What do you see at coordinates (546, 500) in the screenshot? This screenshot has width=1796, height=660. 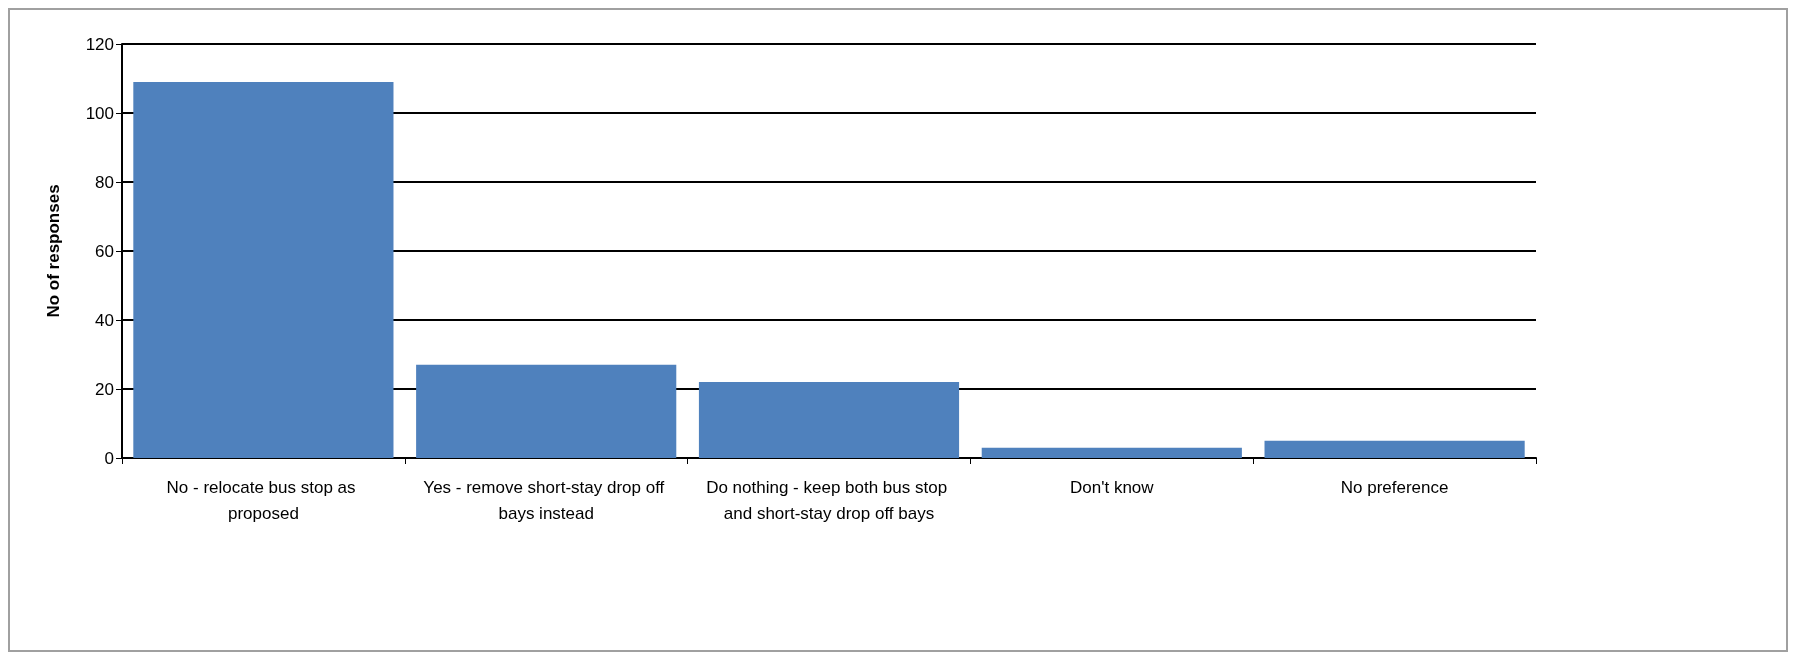 I see `x-tick-label: Yes - remove short-stay drop off bays instead` at bounding box center [546, 500].